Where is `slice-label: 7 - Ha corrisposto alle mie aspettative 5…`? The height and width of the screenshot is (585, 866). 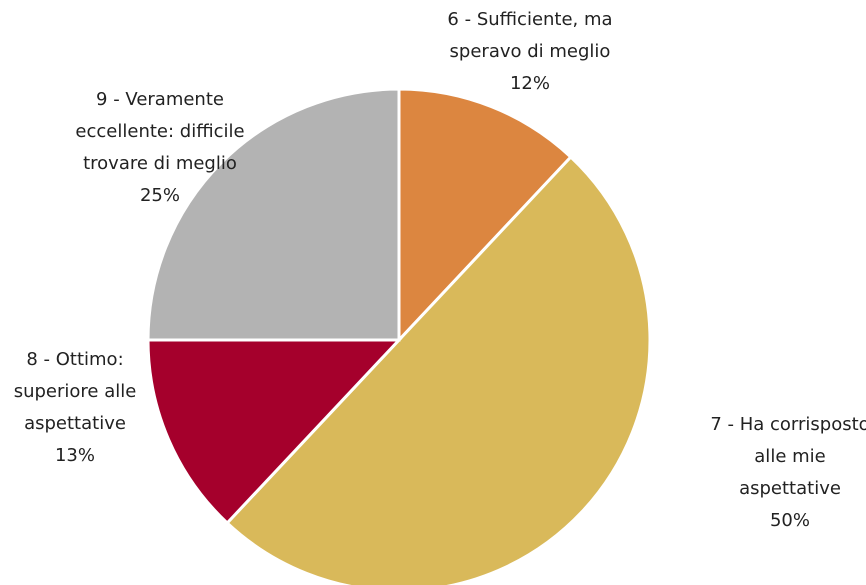
slice-label: 7 - Ha corrisposto alle mie aspettative 5… is located at coordinates (784, 473).